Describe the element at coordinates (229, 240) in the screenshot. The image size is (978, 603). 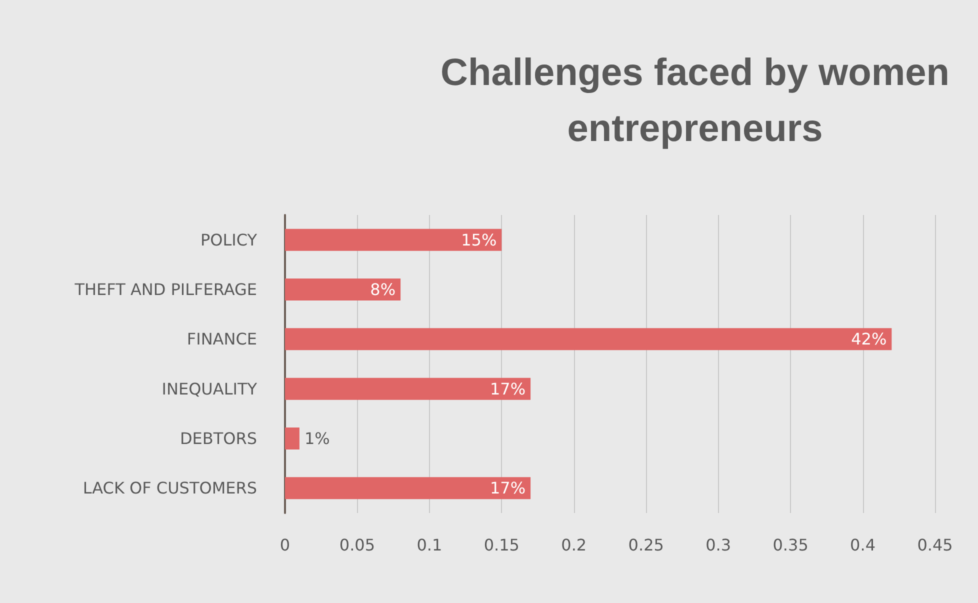
I see `y-tick-label: POLICY` at that location.